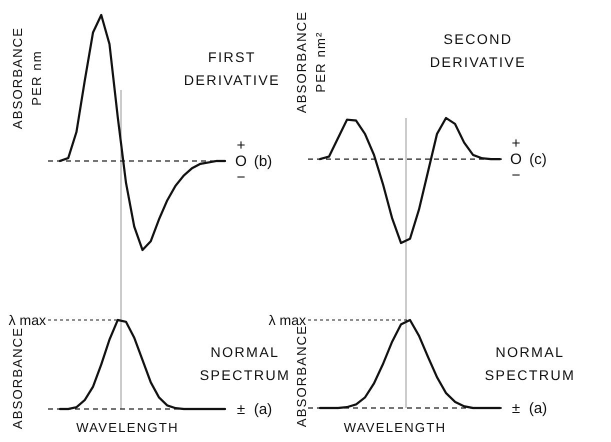  What do you see at coordinates (263, 161) in the screenshot?
I see `text: (b)` at bounding box center [263, 161].